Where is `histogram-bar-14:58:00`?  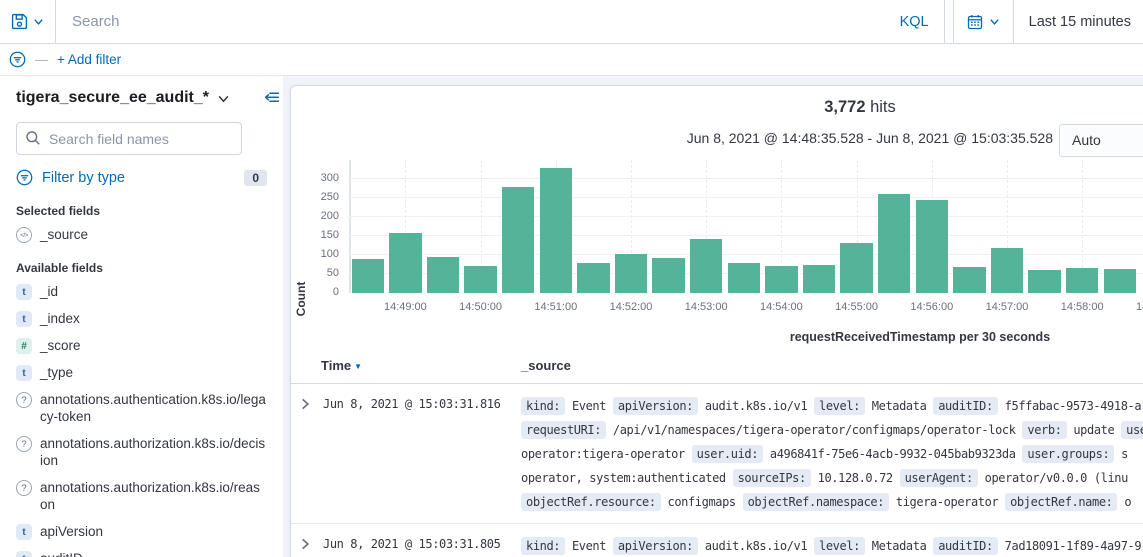 histogram-bar-14:58:00 is located at coordinates (1082, 280).